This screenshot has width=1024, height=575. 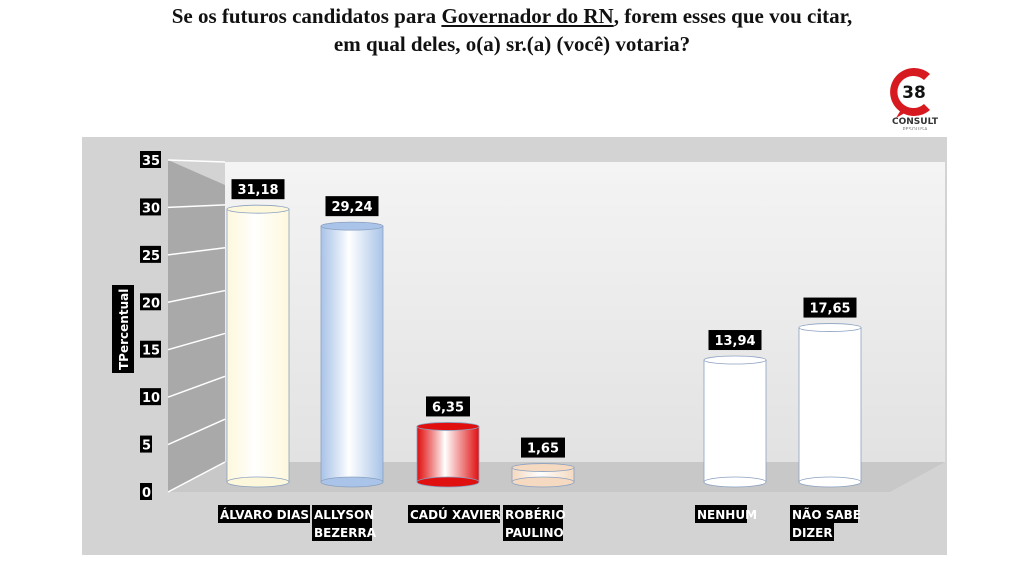 I want to click on data-label: 6,35, so click(x=448, y=406).